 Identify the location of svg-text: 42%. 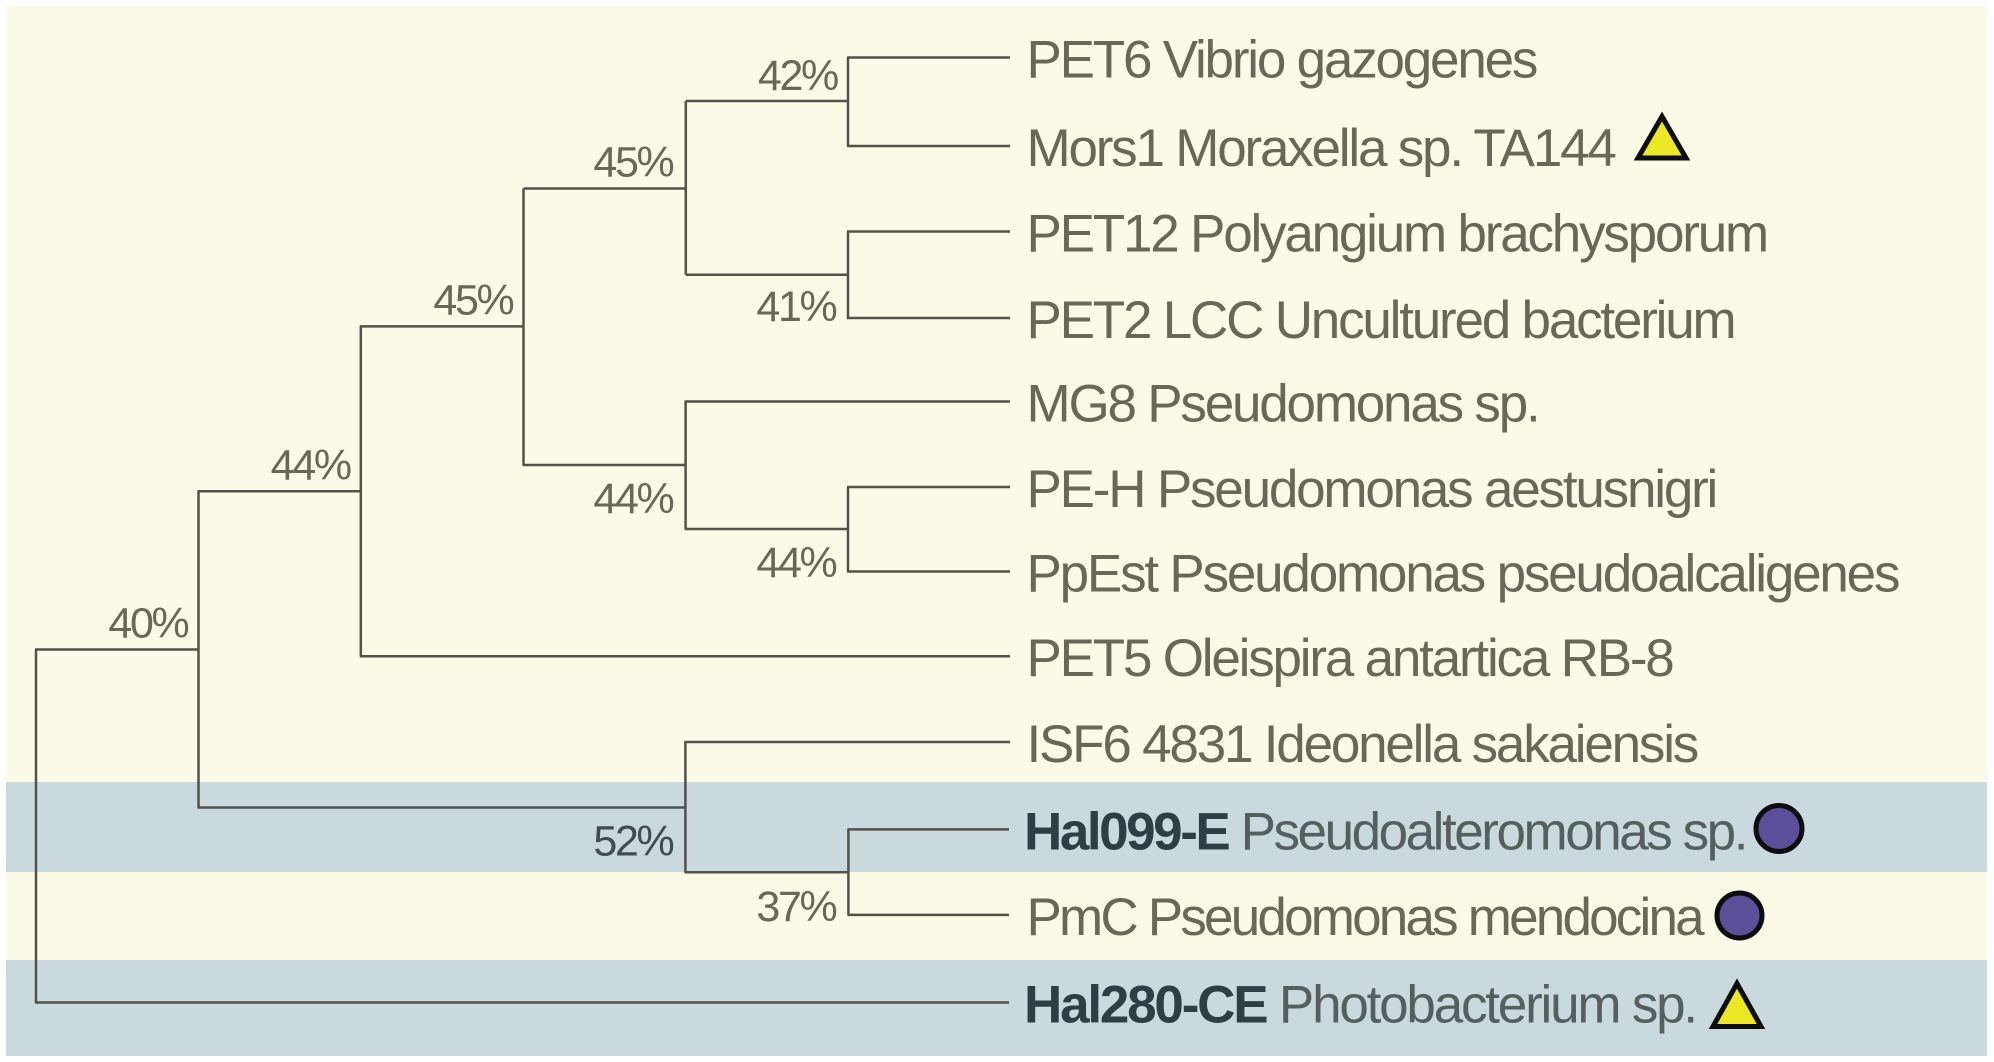
(798, 76).